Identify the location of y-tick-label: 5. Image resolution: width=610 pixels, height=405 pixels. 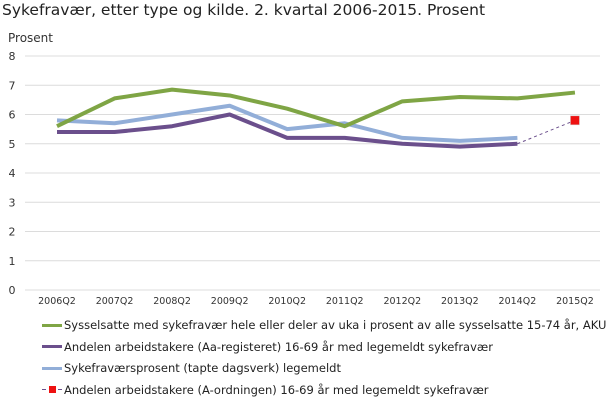
(12, 144).